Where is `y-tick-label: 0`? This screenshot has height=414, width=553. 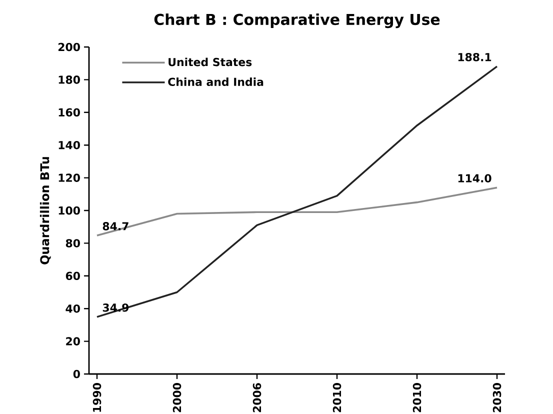 y-tick-label: 0 is located at coordinates (76, 374).